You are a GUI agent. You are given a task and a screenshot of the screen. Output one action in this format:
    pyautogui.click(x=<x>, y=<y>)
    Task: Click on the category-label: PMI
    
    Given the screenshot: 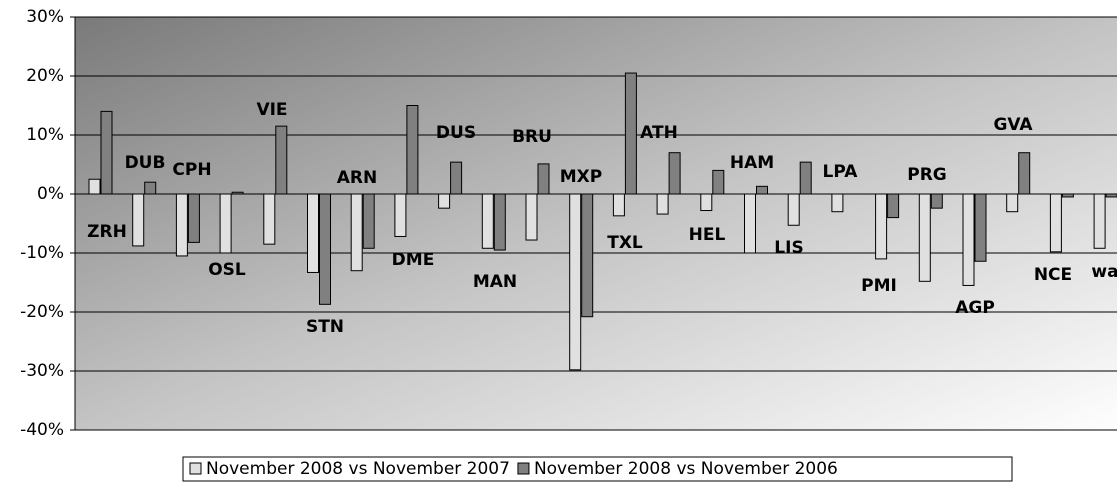 What is the action you would take?
    pyautogui.click(x=879, y=286)
    